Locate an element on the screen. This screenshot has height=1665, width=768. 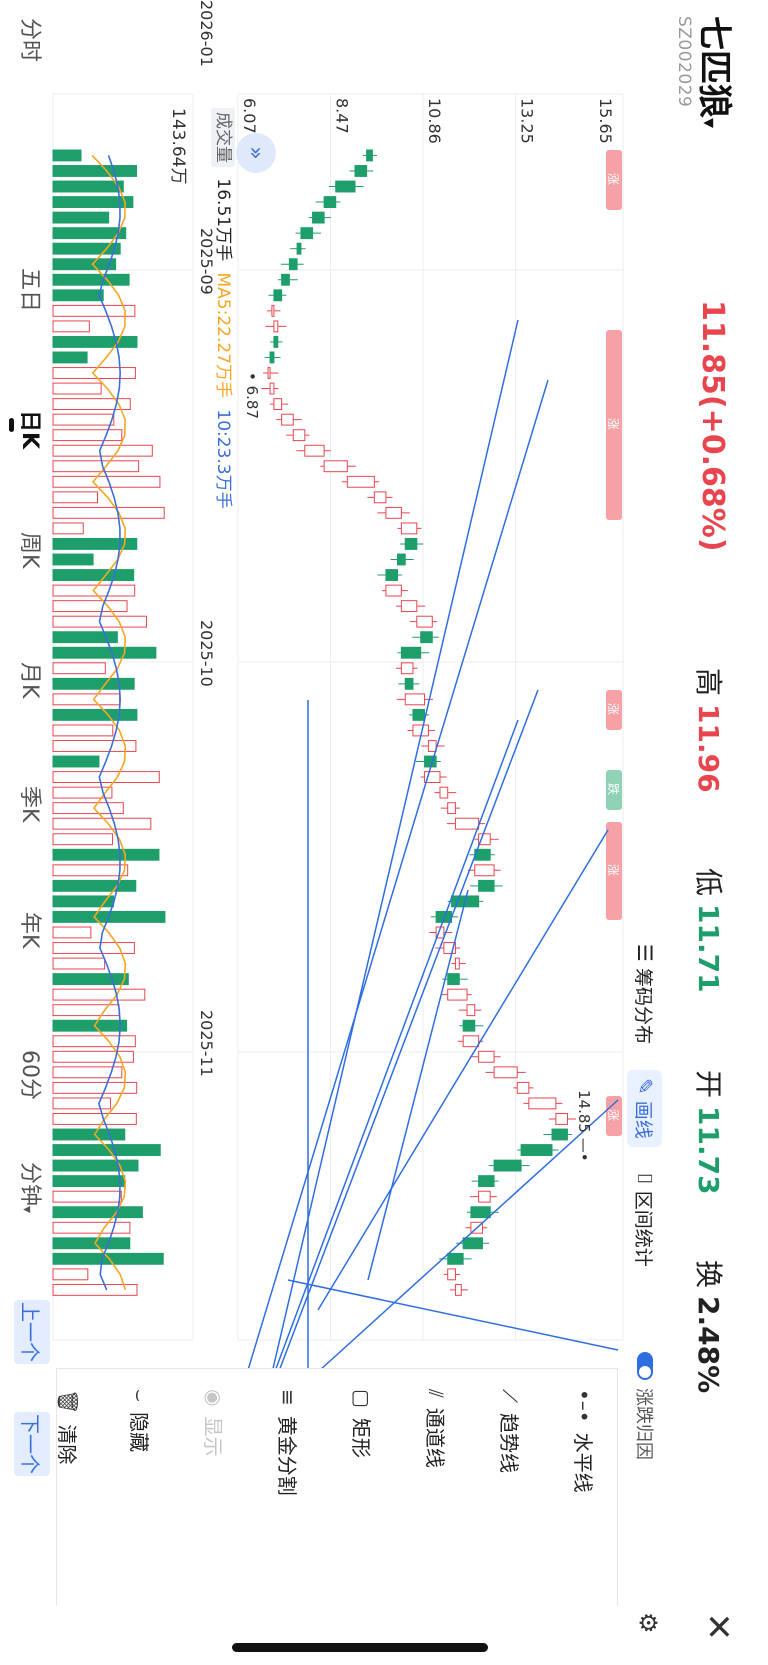
tab-minute: 分钟▾ is located at coordinates (29, 1188).